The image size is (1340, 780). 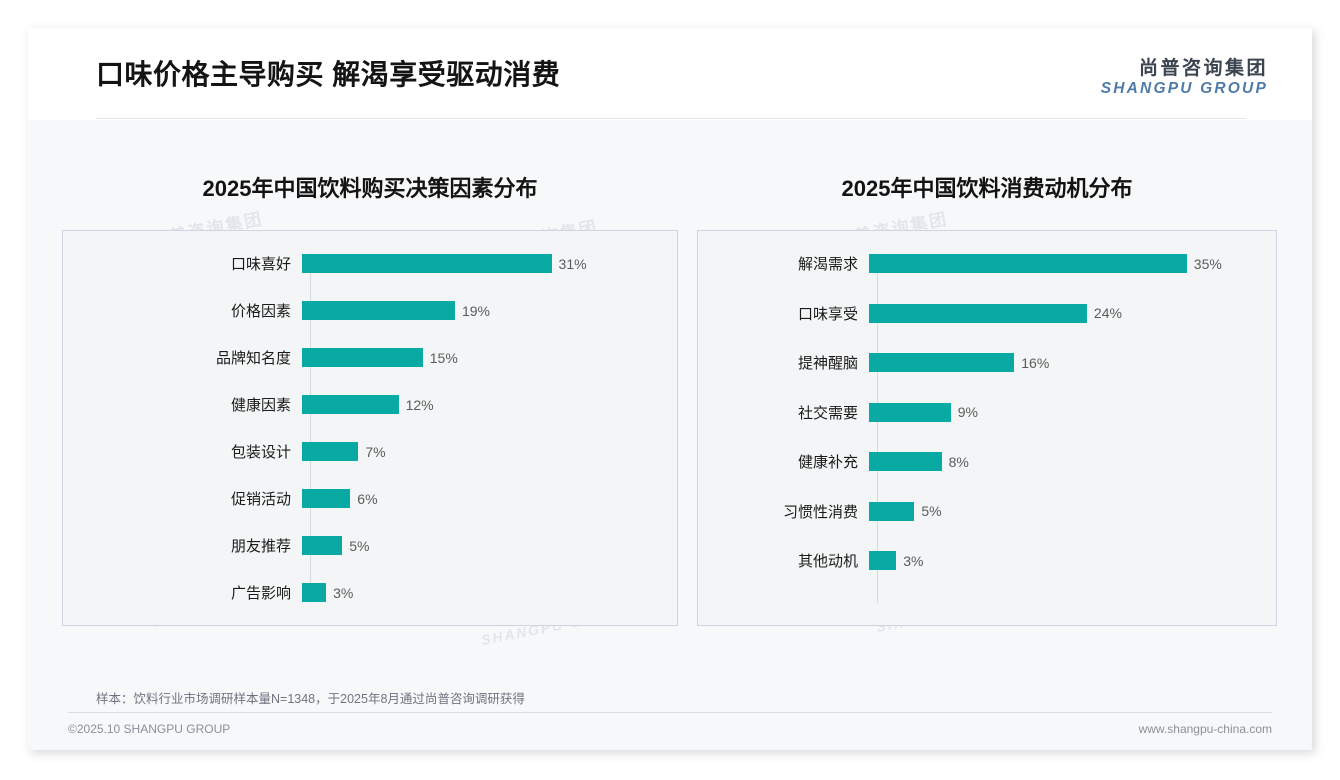 I want to click on bar-value-label: 31%, so click(x=572, y=263).